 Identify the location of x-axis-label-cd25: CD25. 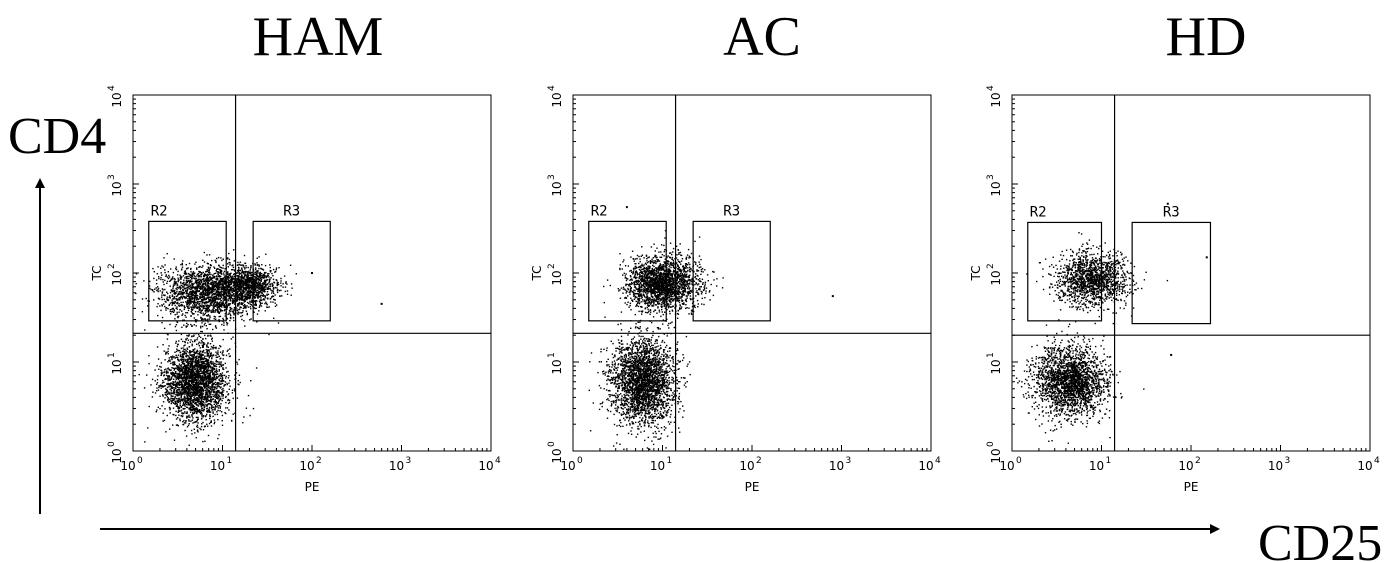
(1320, 538).